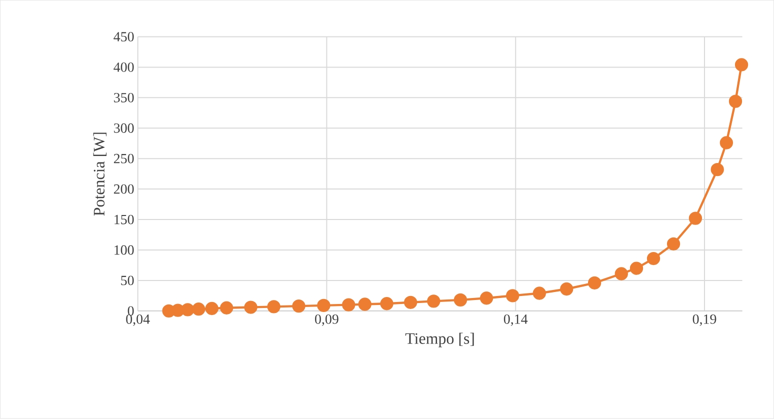  I want to click on x-tick-label: 0,14, so click(516, 320).